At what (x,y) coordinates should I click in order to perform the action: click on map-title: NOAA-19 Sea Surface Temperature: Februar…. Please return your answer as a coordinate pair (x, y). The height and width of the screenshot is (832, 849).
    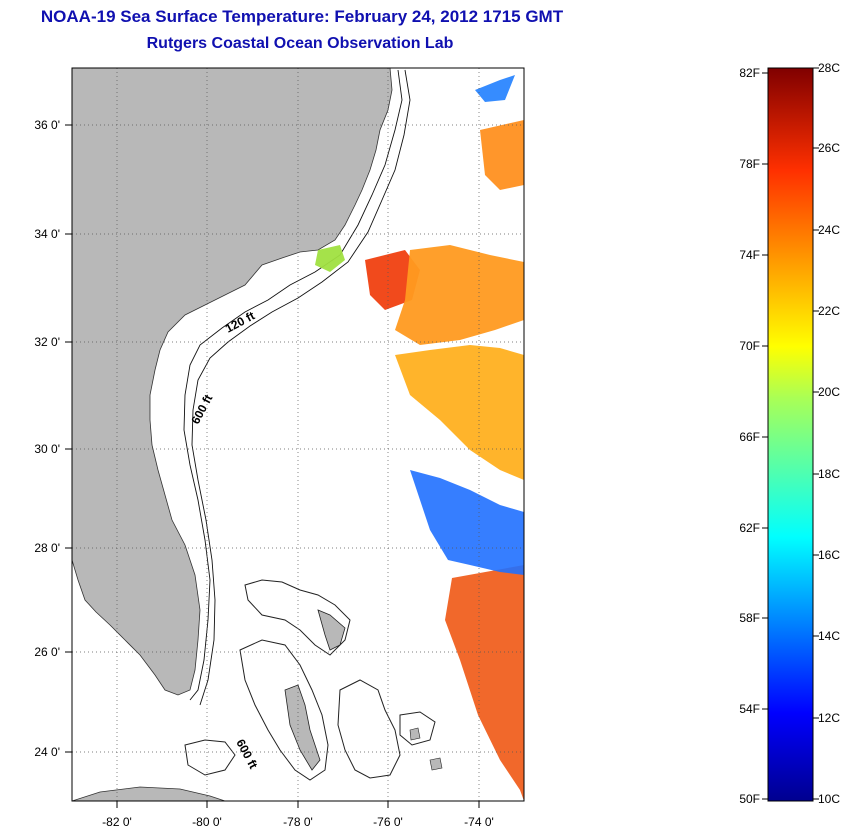
    Looking at the image, I should click on (302, 16).